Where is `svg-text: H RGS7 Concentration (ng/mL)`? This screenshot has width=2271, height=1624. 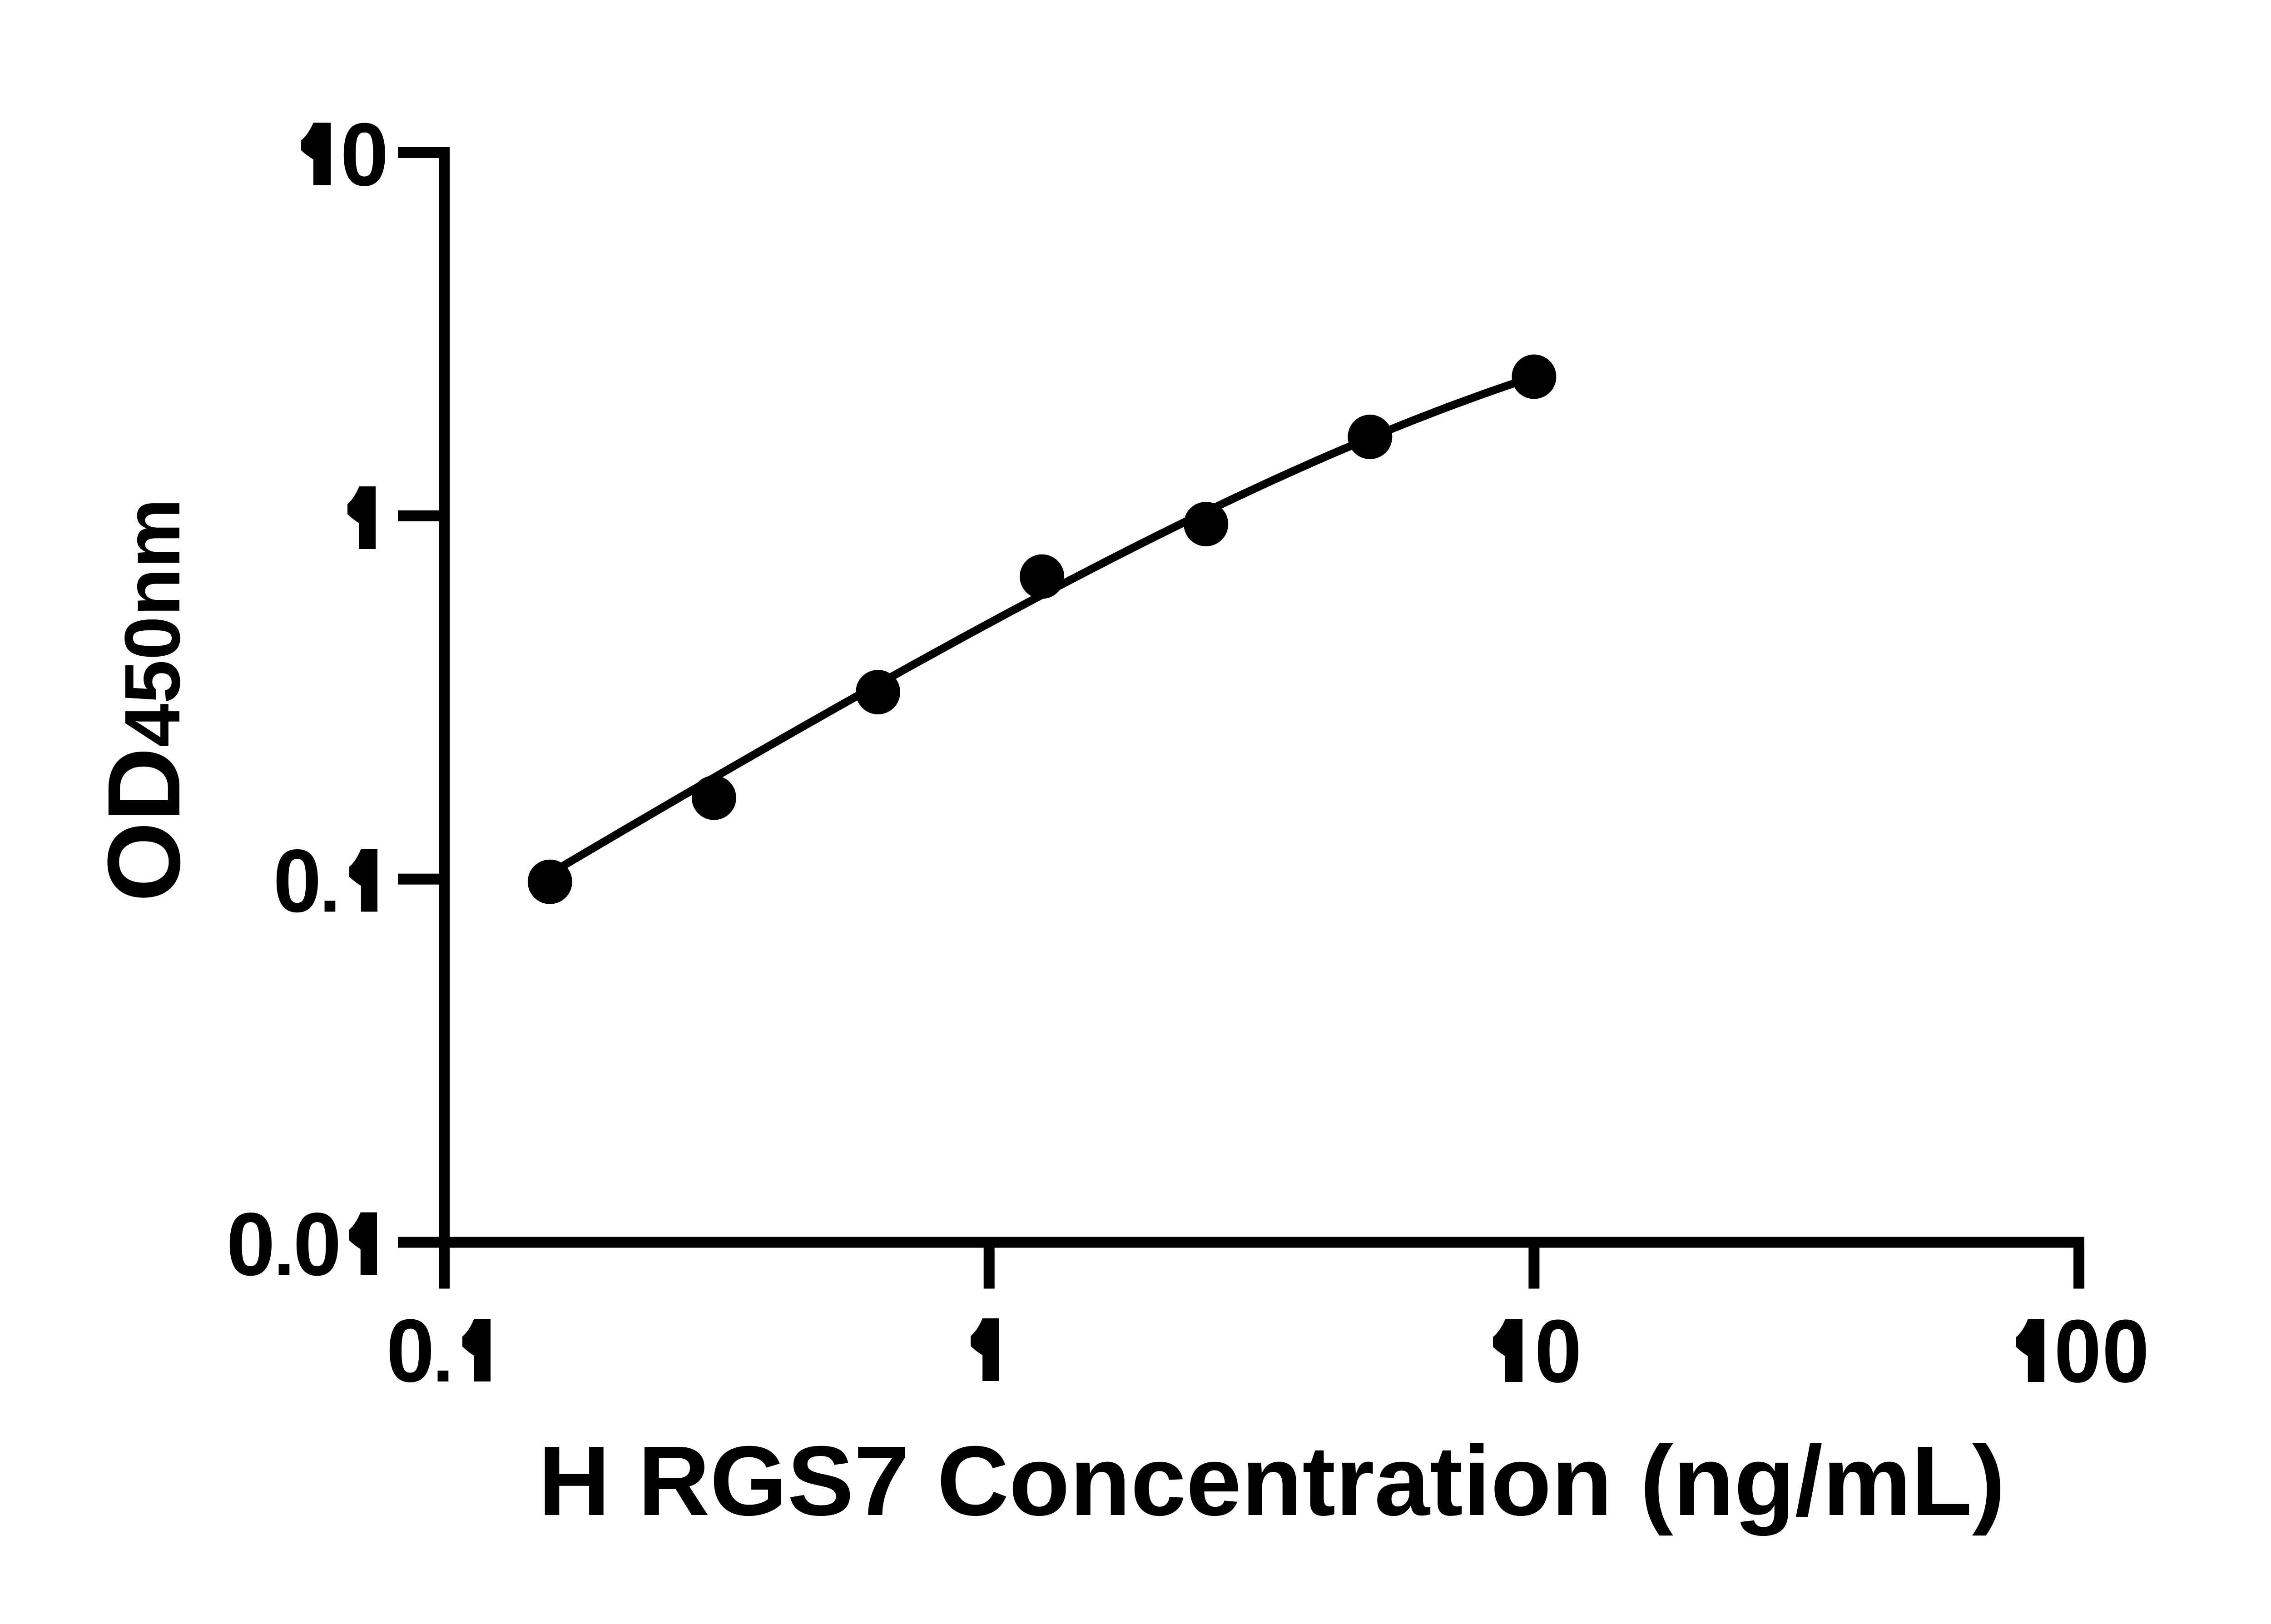
svg-text: H RGS7 Concentration (ng/mL) is located at coordinates (1271, 1481).